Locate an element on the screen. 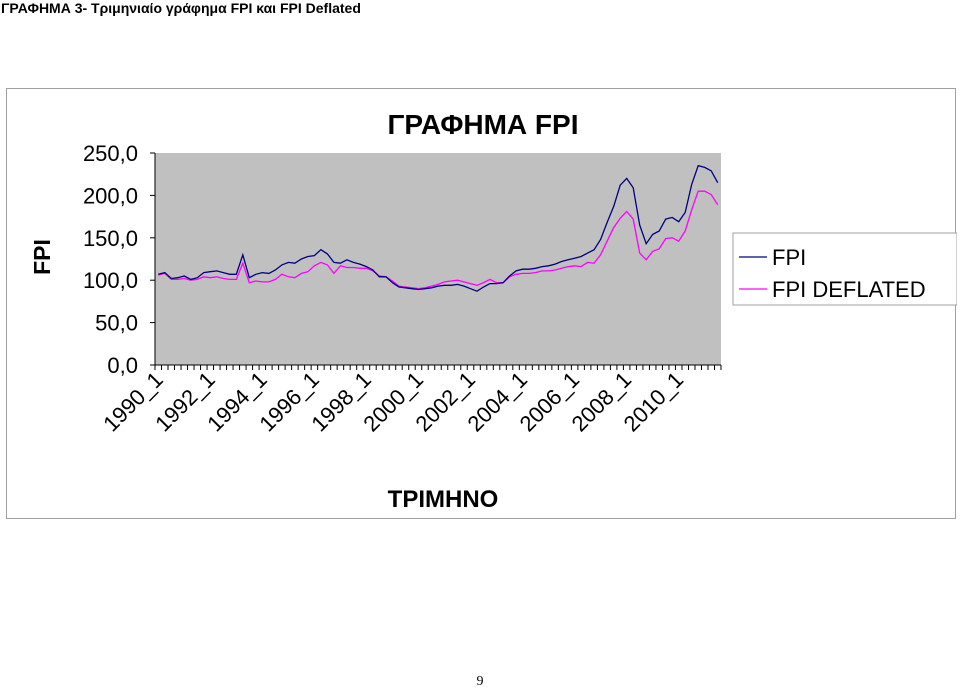 This screenshot has height=691, width=960. legend-label: FPI DEFLATED is located at coordinates (849, 289).